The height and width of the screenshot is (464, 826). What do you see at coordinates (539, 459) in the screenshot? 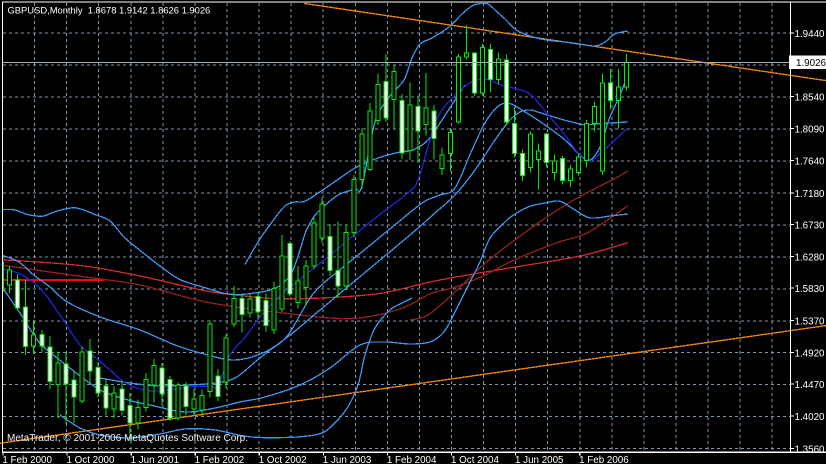
I see `svg-text: 1 Jun 2005` at bounding box center [539, 459].